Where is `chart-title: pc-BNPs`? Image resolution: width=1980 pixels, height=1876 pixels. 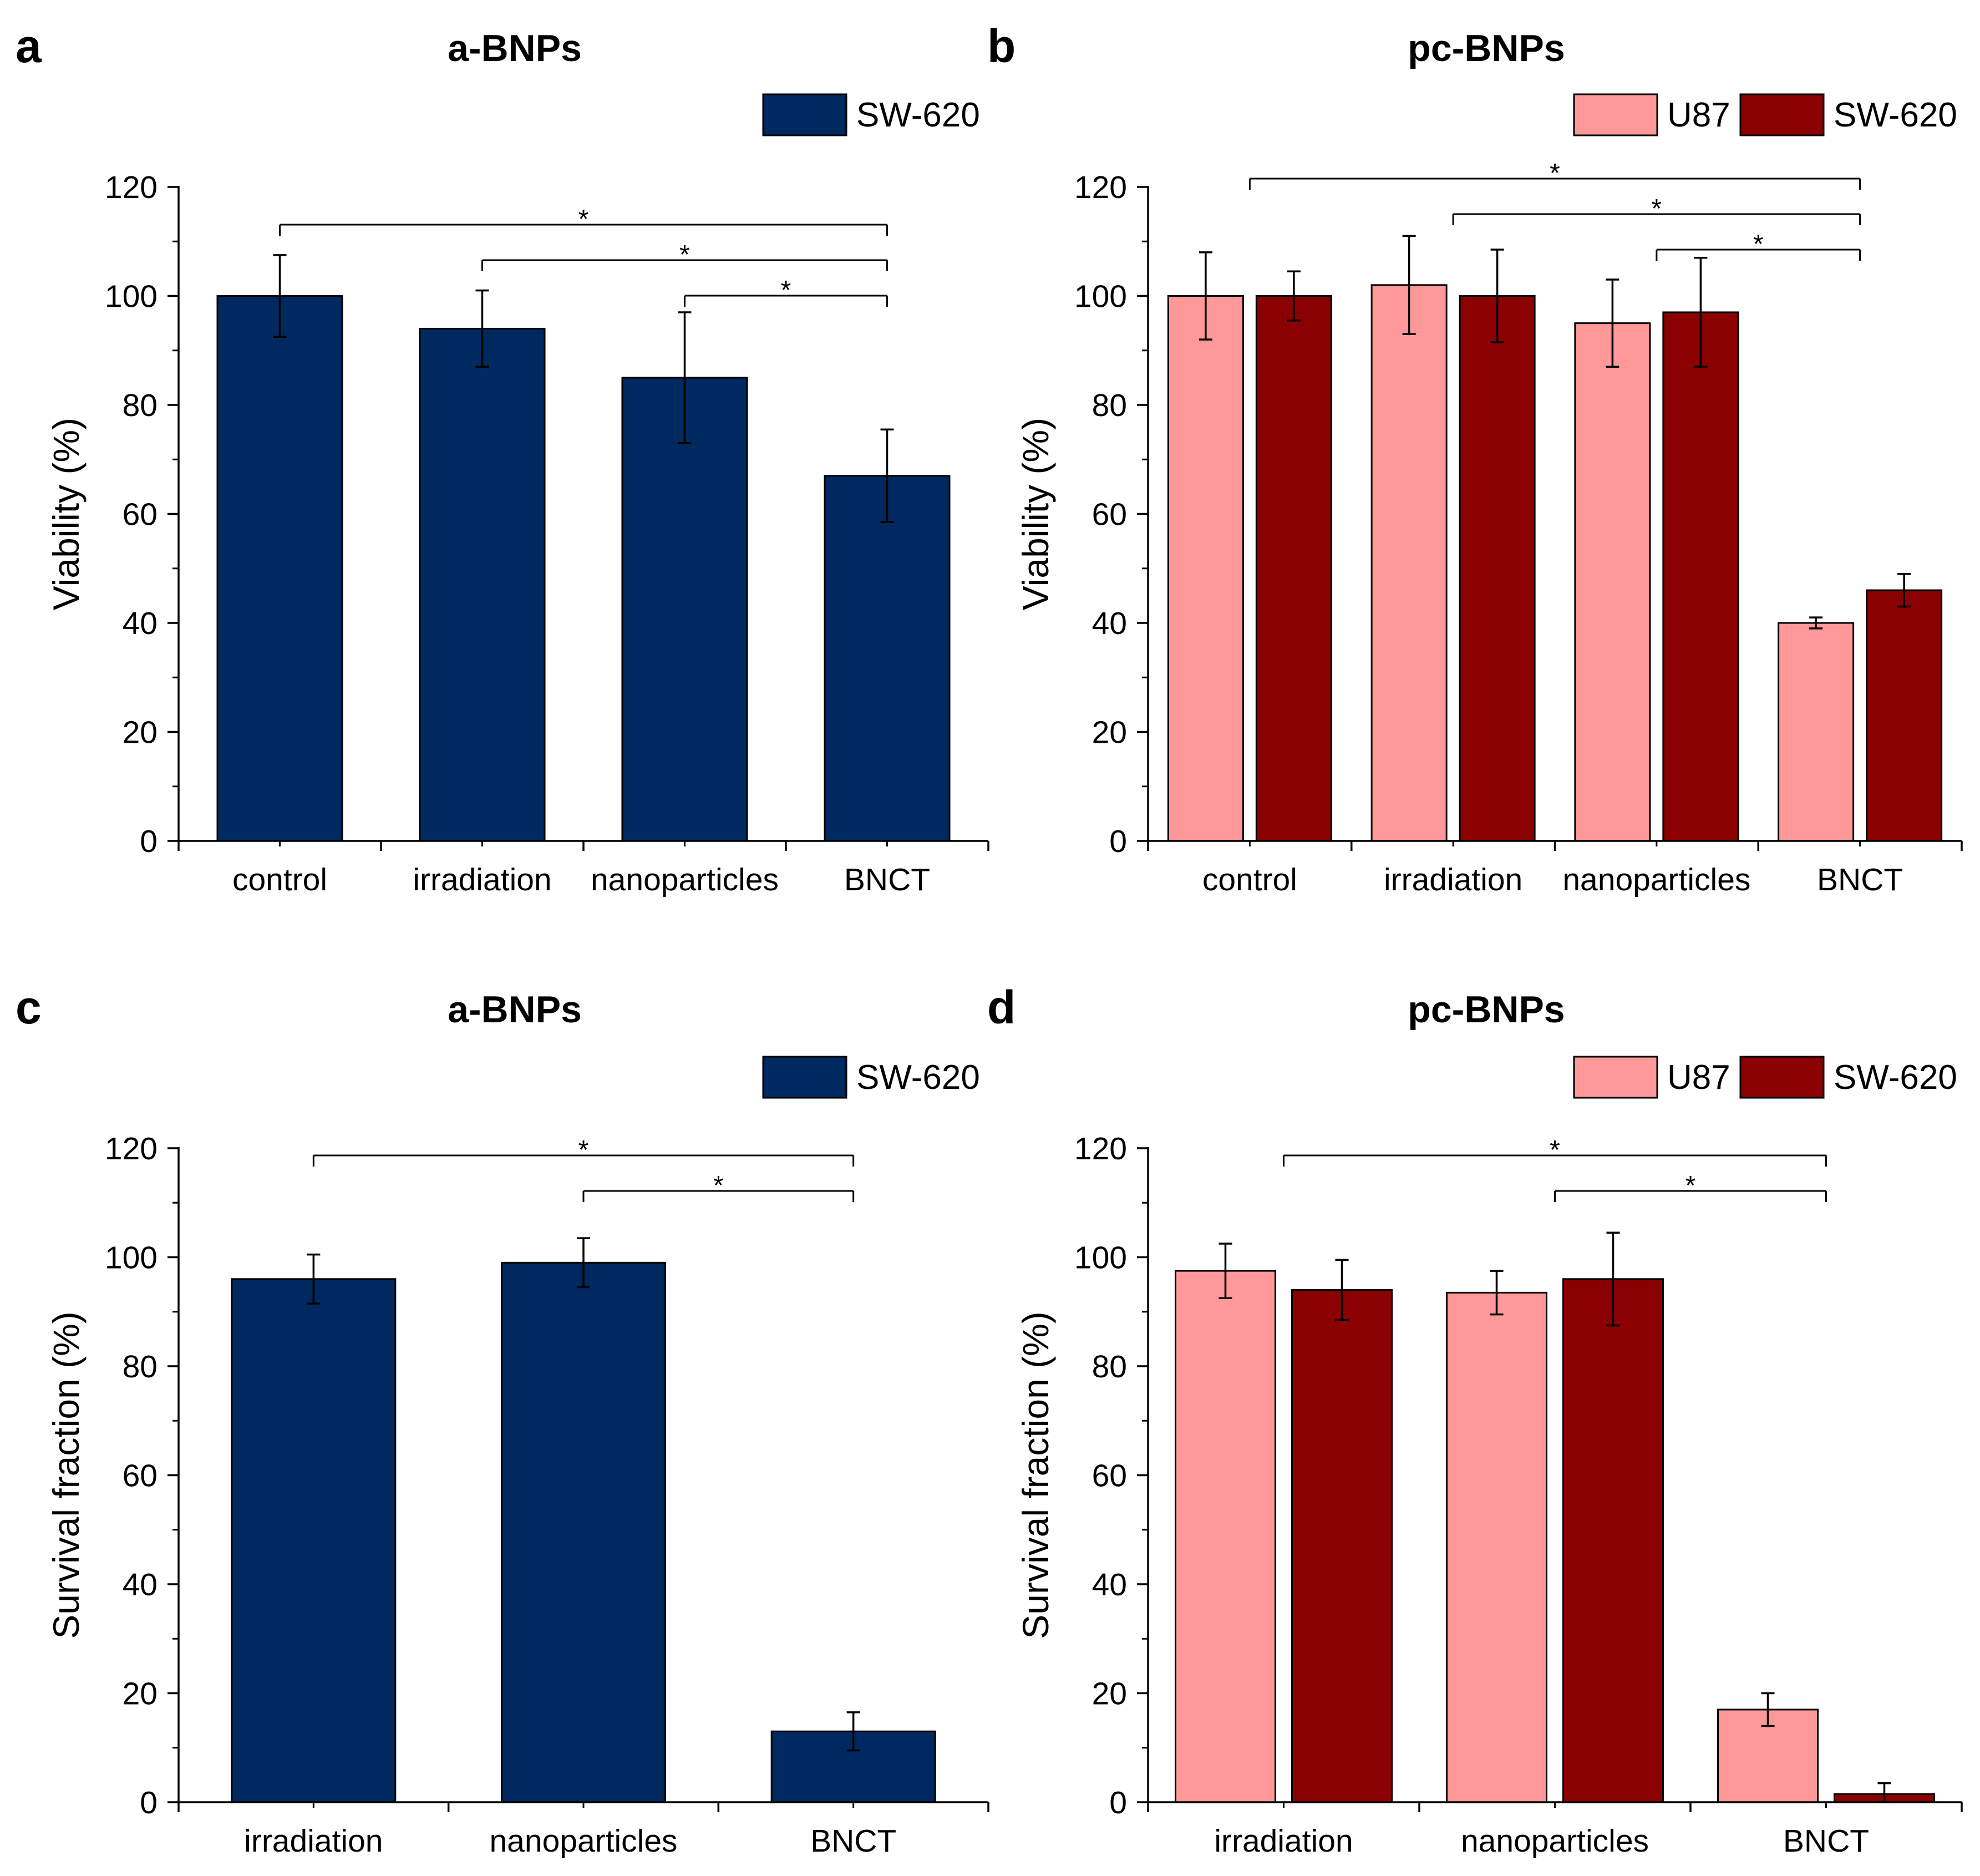
chart-title: pc-BNPs is located at coordinates (1486, 1009).